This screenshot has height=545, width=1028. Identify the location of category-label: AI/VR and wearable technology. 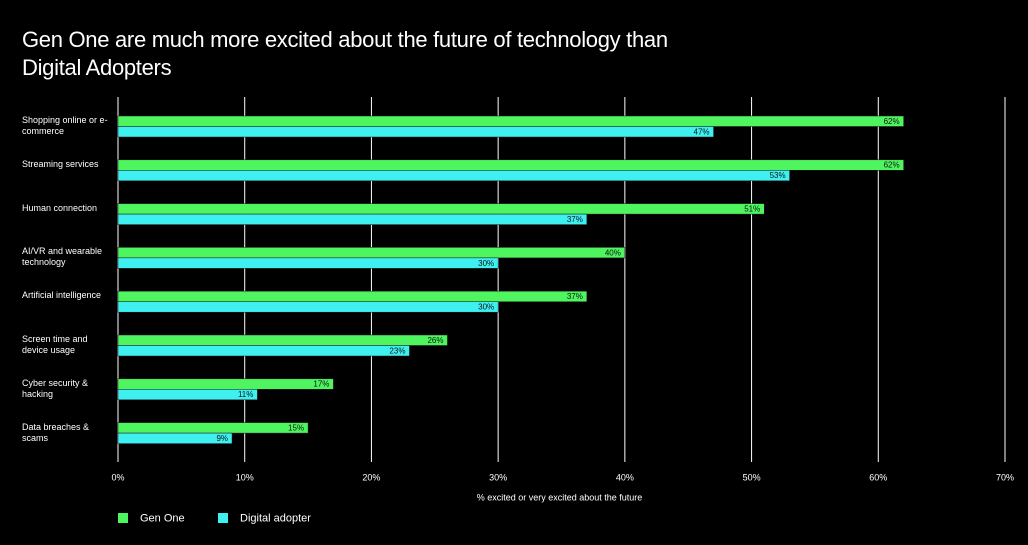
(62, 257).